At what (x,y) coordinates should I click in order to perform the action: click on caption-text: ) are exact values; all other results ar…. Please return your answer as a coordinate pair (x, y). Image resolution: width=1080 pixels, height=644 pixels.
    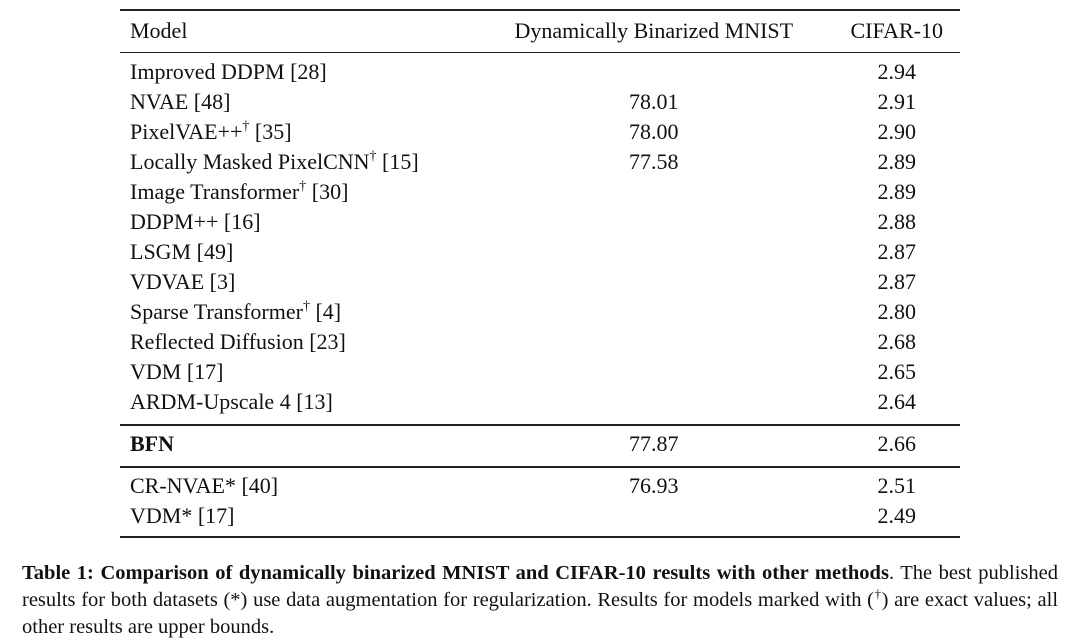
    Looking at the image, I should click on (540, 613).